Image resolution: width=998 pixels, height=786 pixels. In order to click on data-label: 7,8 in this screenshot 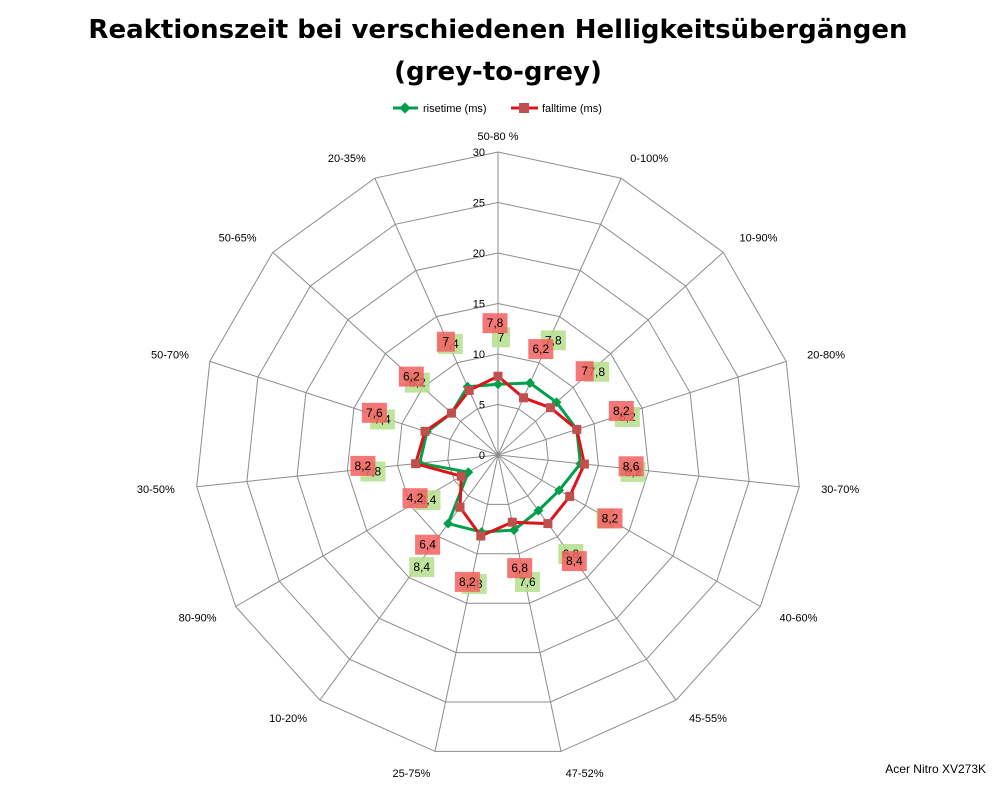, I will do `click(495, 323)`.